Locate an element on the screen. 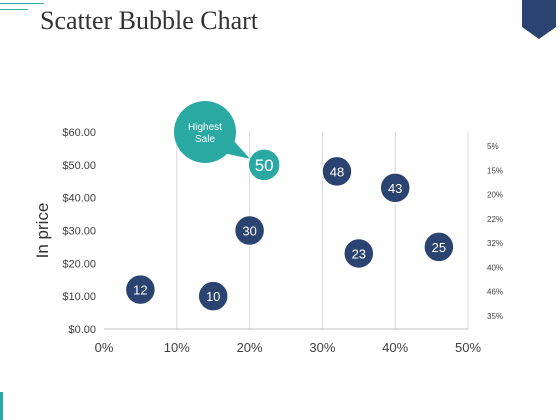 This screenshot has height=420, width=560. x-tick-label: 0% is located at coordinates (104, 347).